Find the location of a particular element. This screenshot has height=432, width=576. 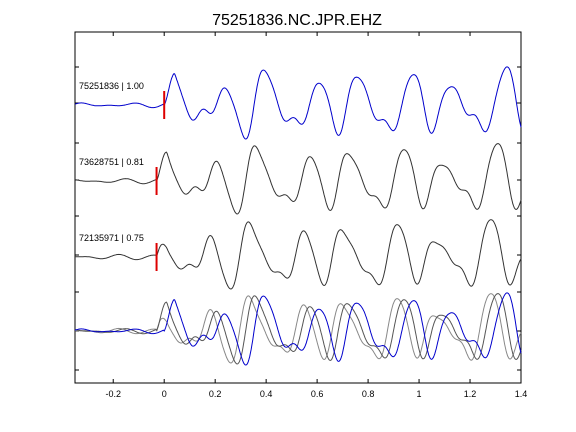

x-tick-labels: -0.2 0 0.2 0.4 0.6 0.8 1 1.2 1.4 is located at coordinates (316, 394).